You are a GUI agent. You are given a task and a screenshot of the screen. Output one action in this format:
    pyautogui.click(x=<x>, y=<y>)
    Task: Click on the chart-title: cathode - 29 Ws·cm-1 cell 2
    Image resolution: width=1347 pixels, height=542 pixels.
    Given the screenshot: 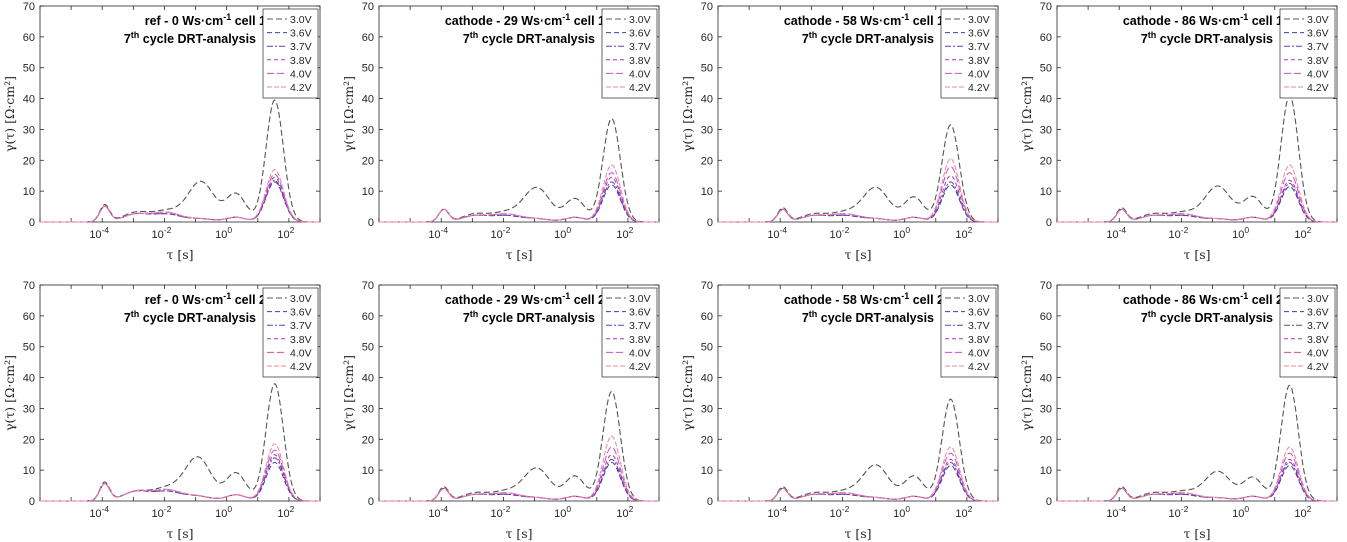 What is the action you would take?
    pyautogui.click(x=525, y=299)
    